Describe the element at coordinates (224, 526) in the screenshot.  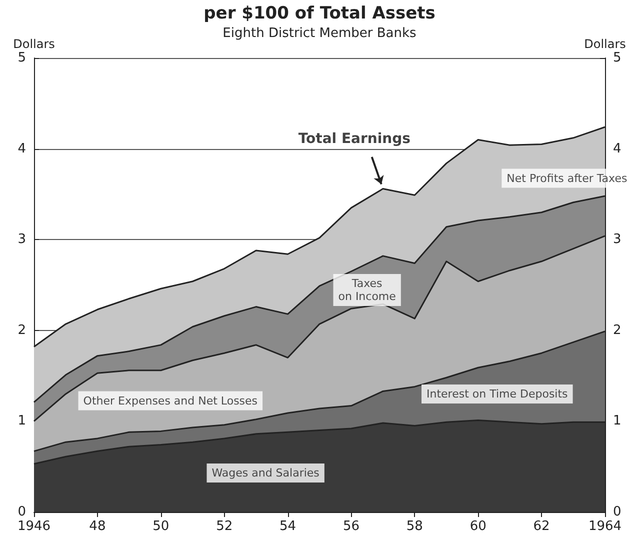
I see `x-tick-label: 52` at that location.